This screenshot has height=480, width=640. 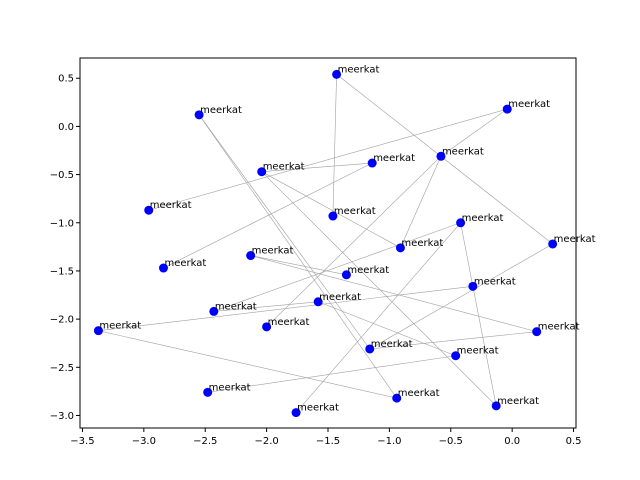 I want to click on y-tick-label: 0.5, so click(x=66, y=79).